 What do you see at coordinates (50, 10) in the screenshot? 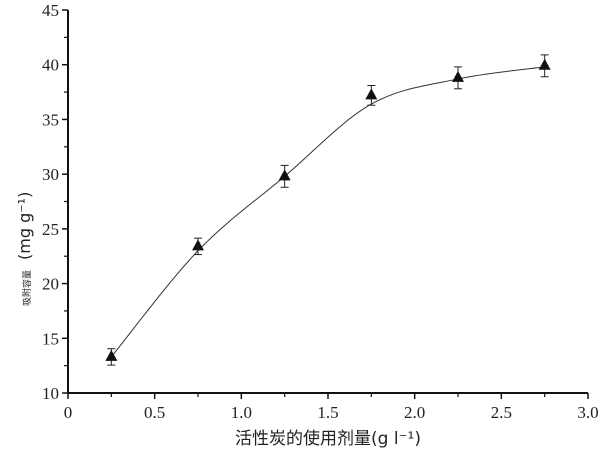
I see `y-tick-label: 45` at bounding box center [50, 10].